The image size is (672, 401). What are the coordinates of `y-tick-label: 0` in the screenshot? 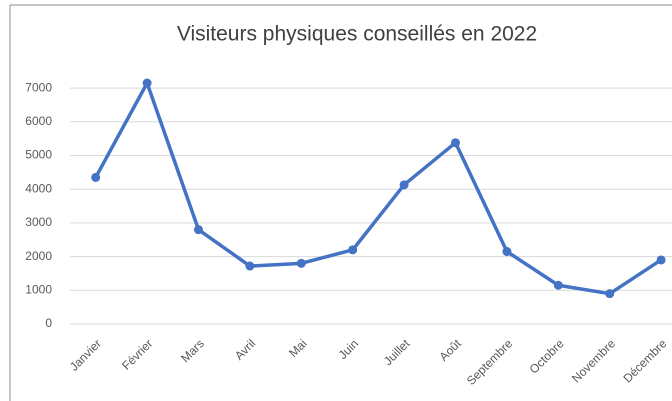 It's located at (48, 323).